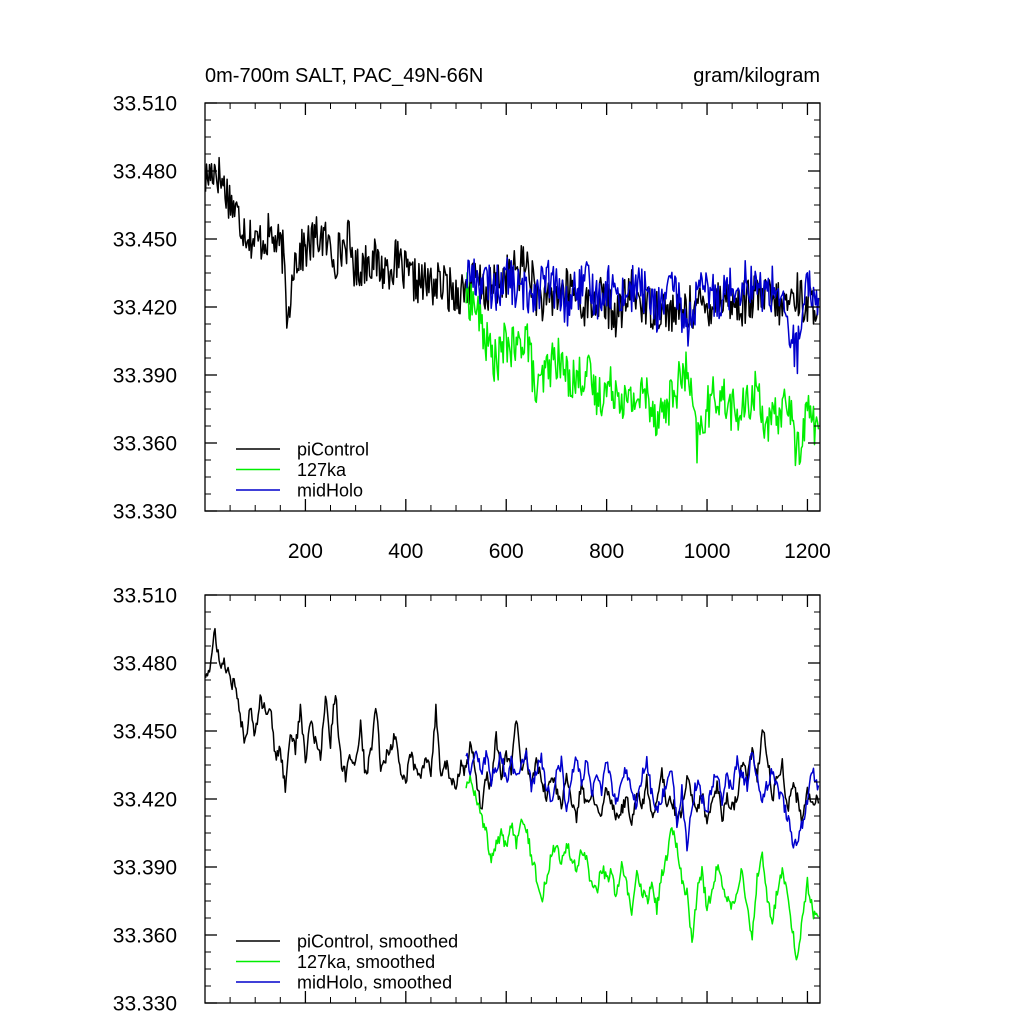 Image resolution: width=1024 pixels, height=1024 pixels. What do you see at coordinates (506, 551) in the screenshot?
I see `x-tick-label: 600` at bounding box center [506, 551].